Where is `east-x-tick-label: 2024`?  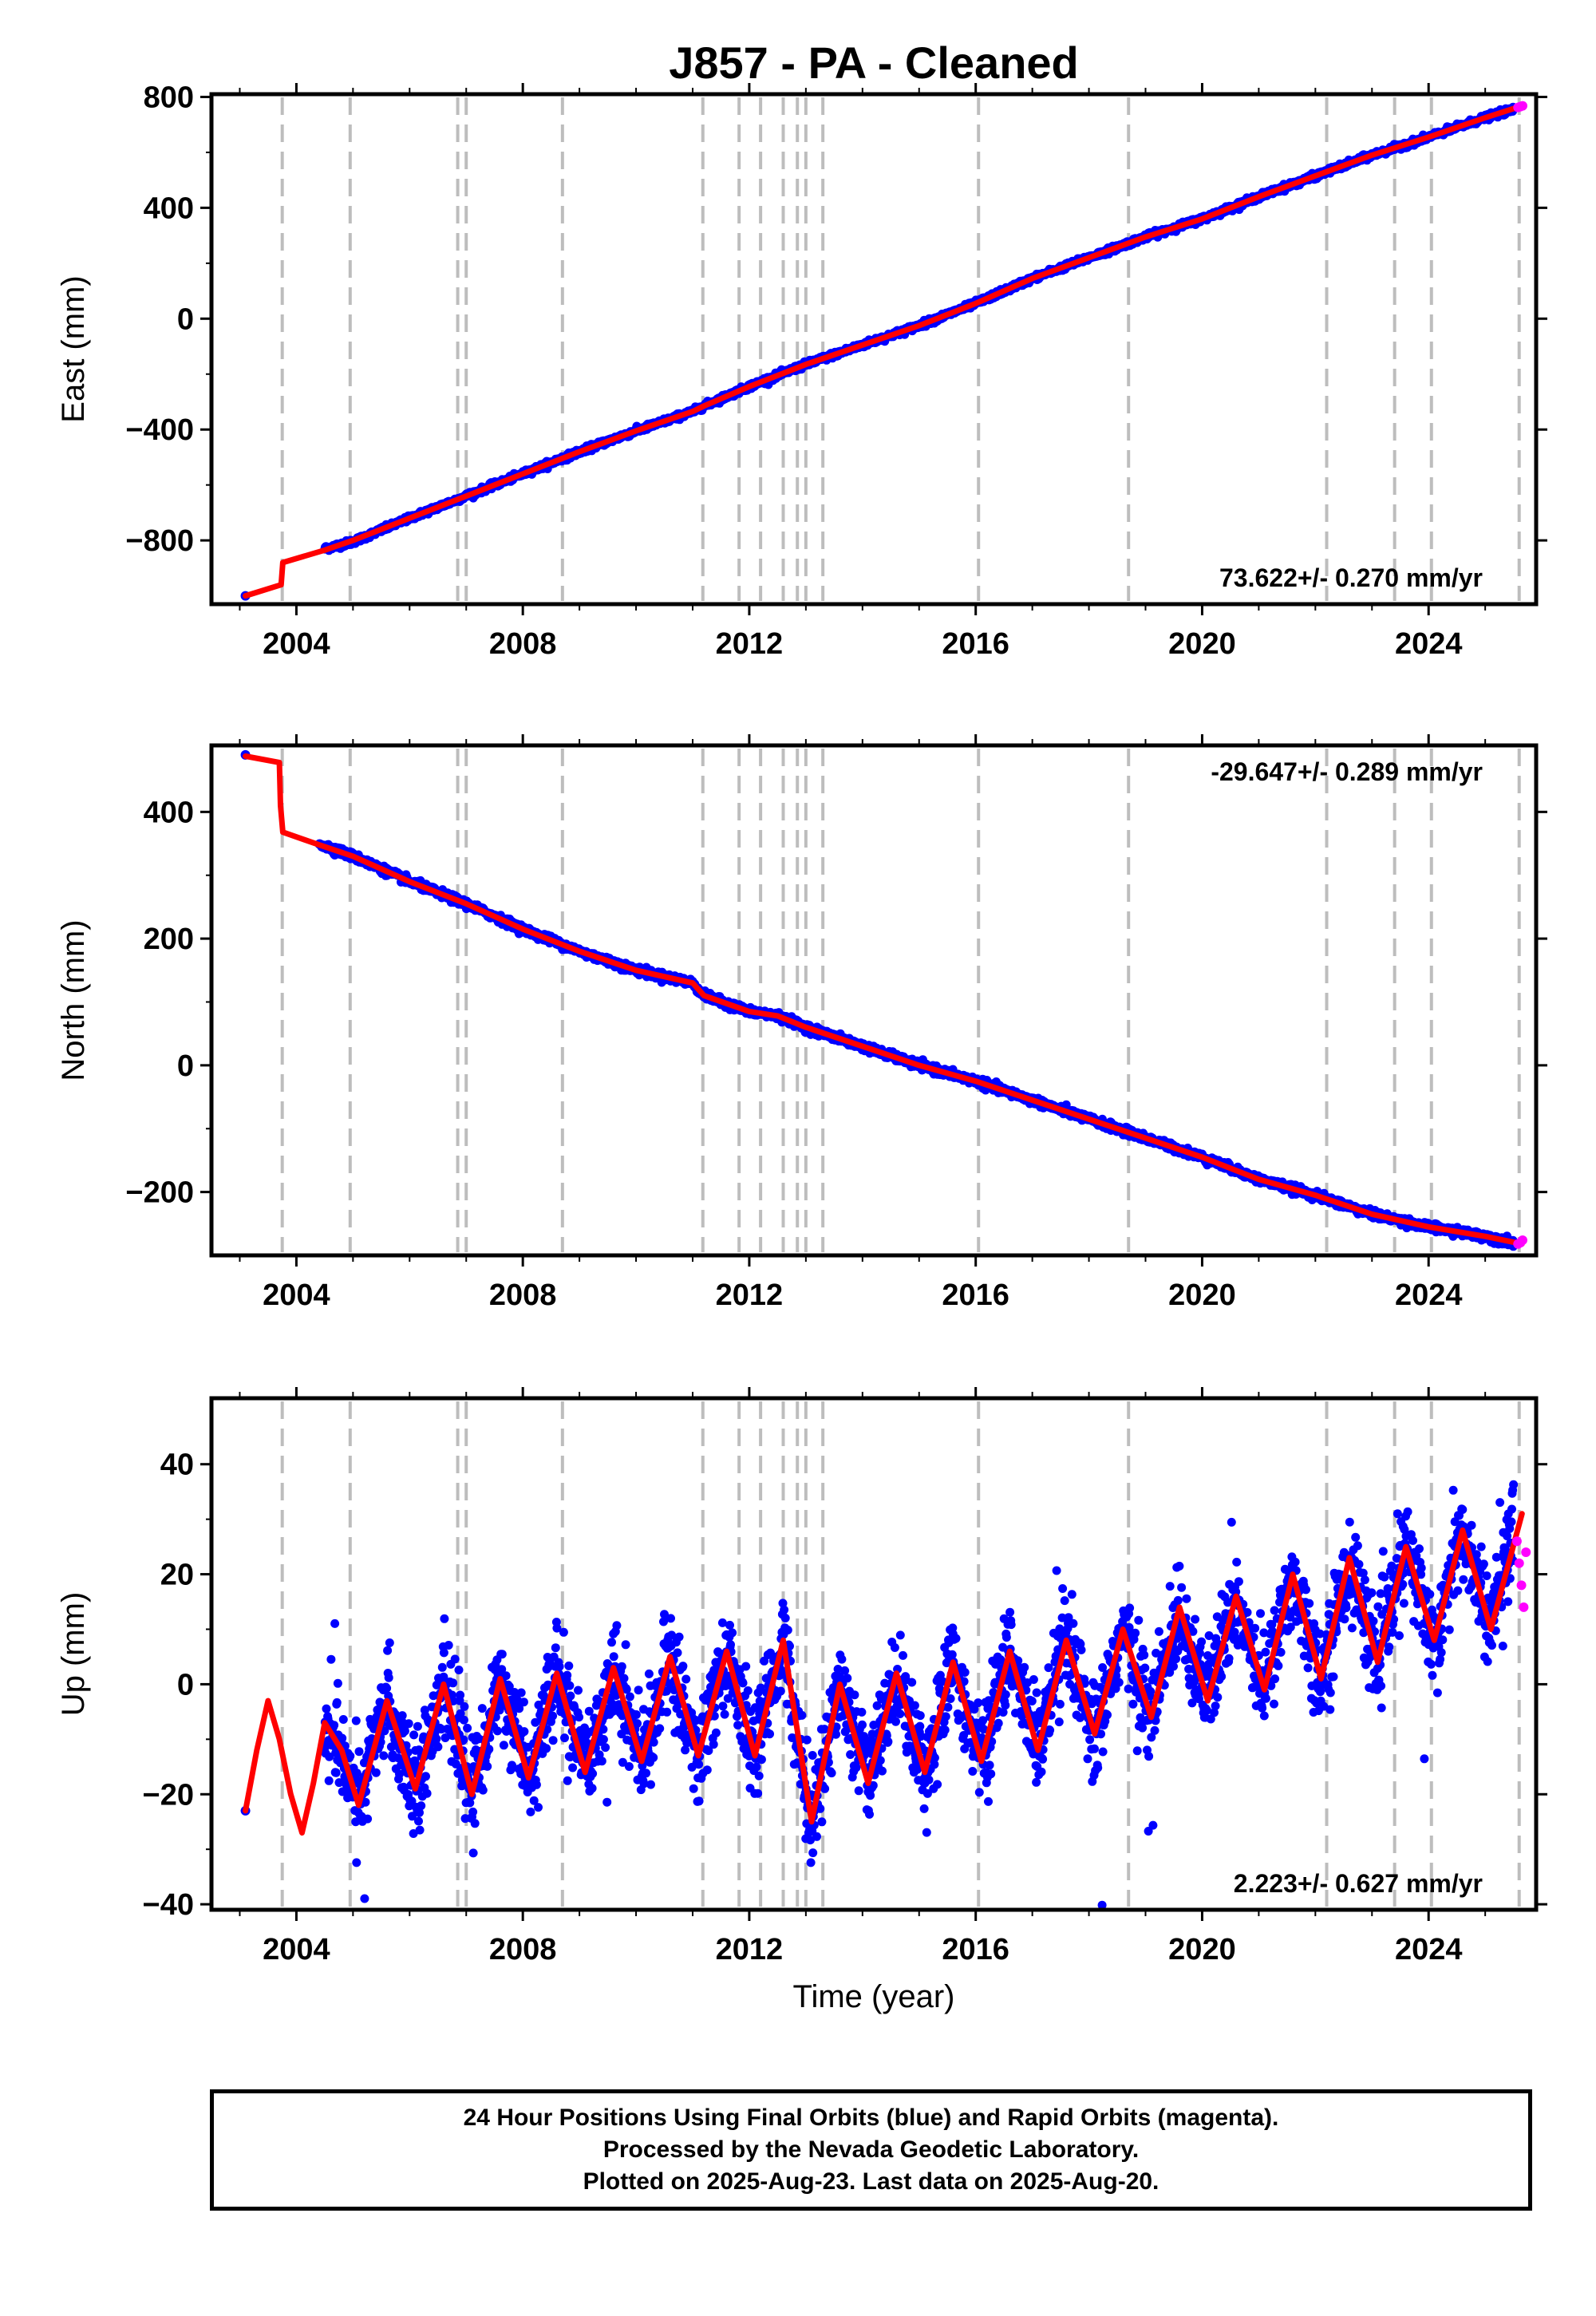 east-x-tick-label: 2024 is located at coordinates (1429, 644).